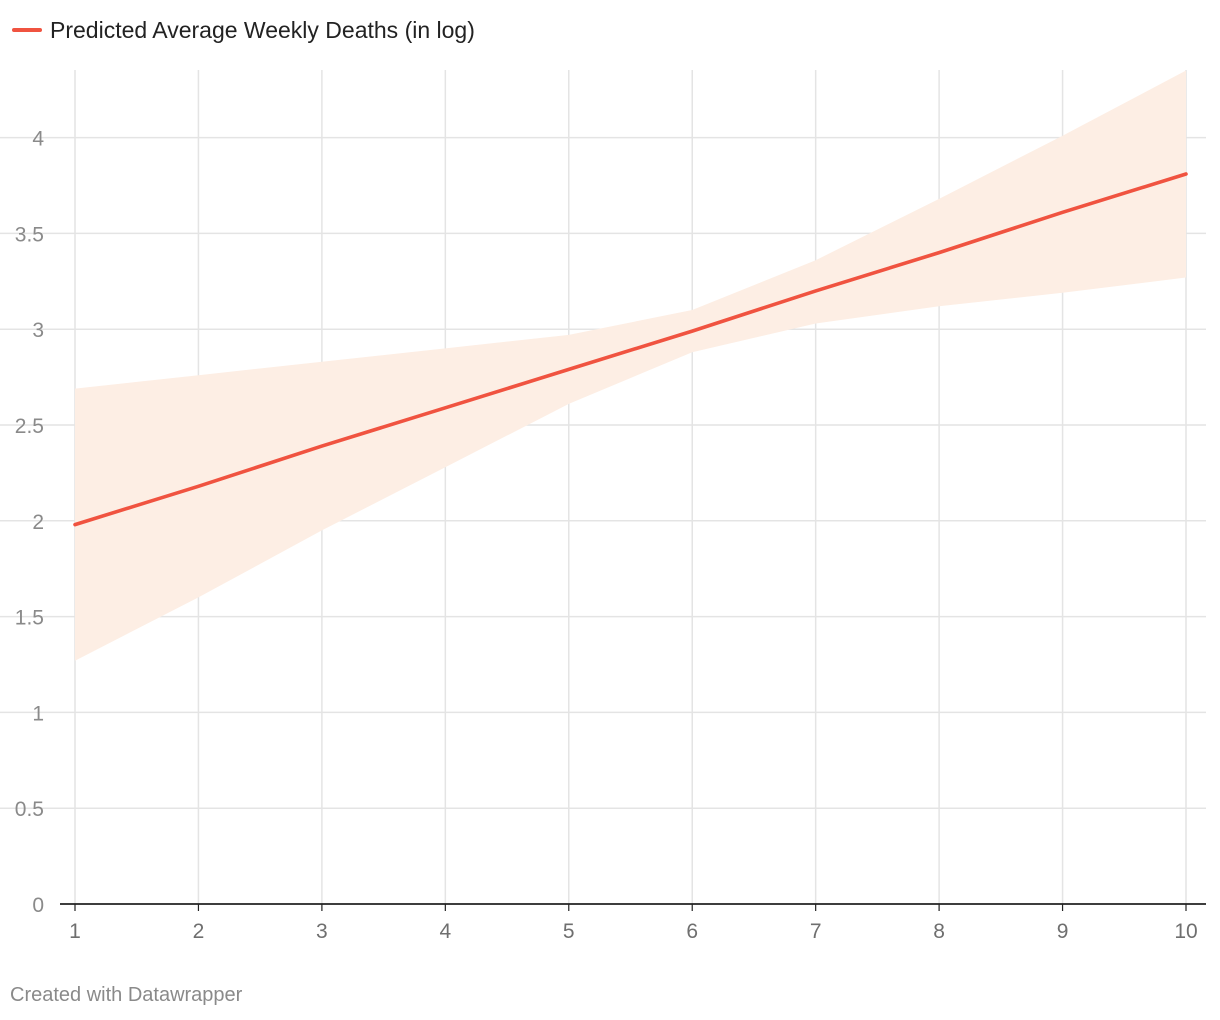 The image size is (1220, 1020). What do you see at coordinates (38, 330) in the screenshot?
I see `y-tick-label-6: 3` at bounding box center [38, 330].